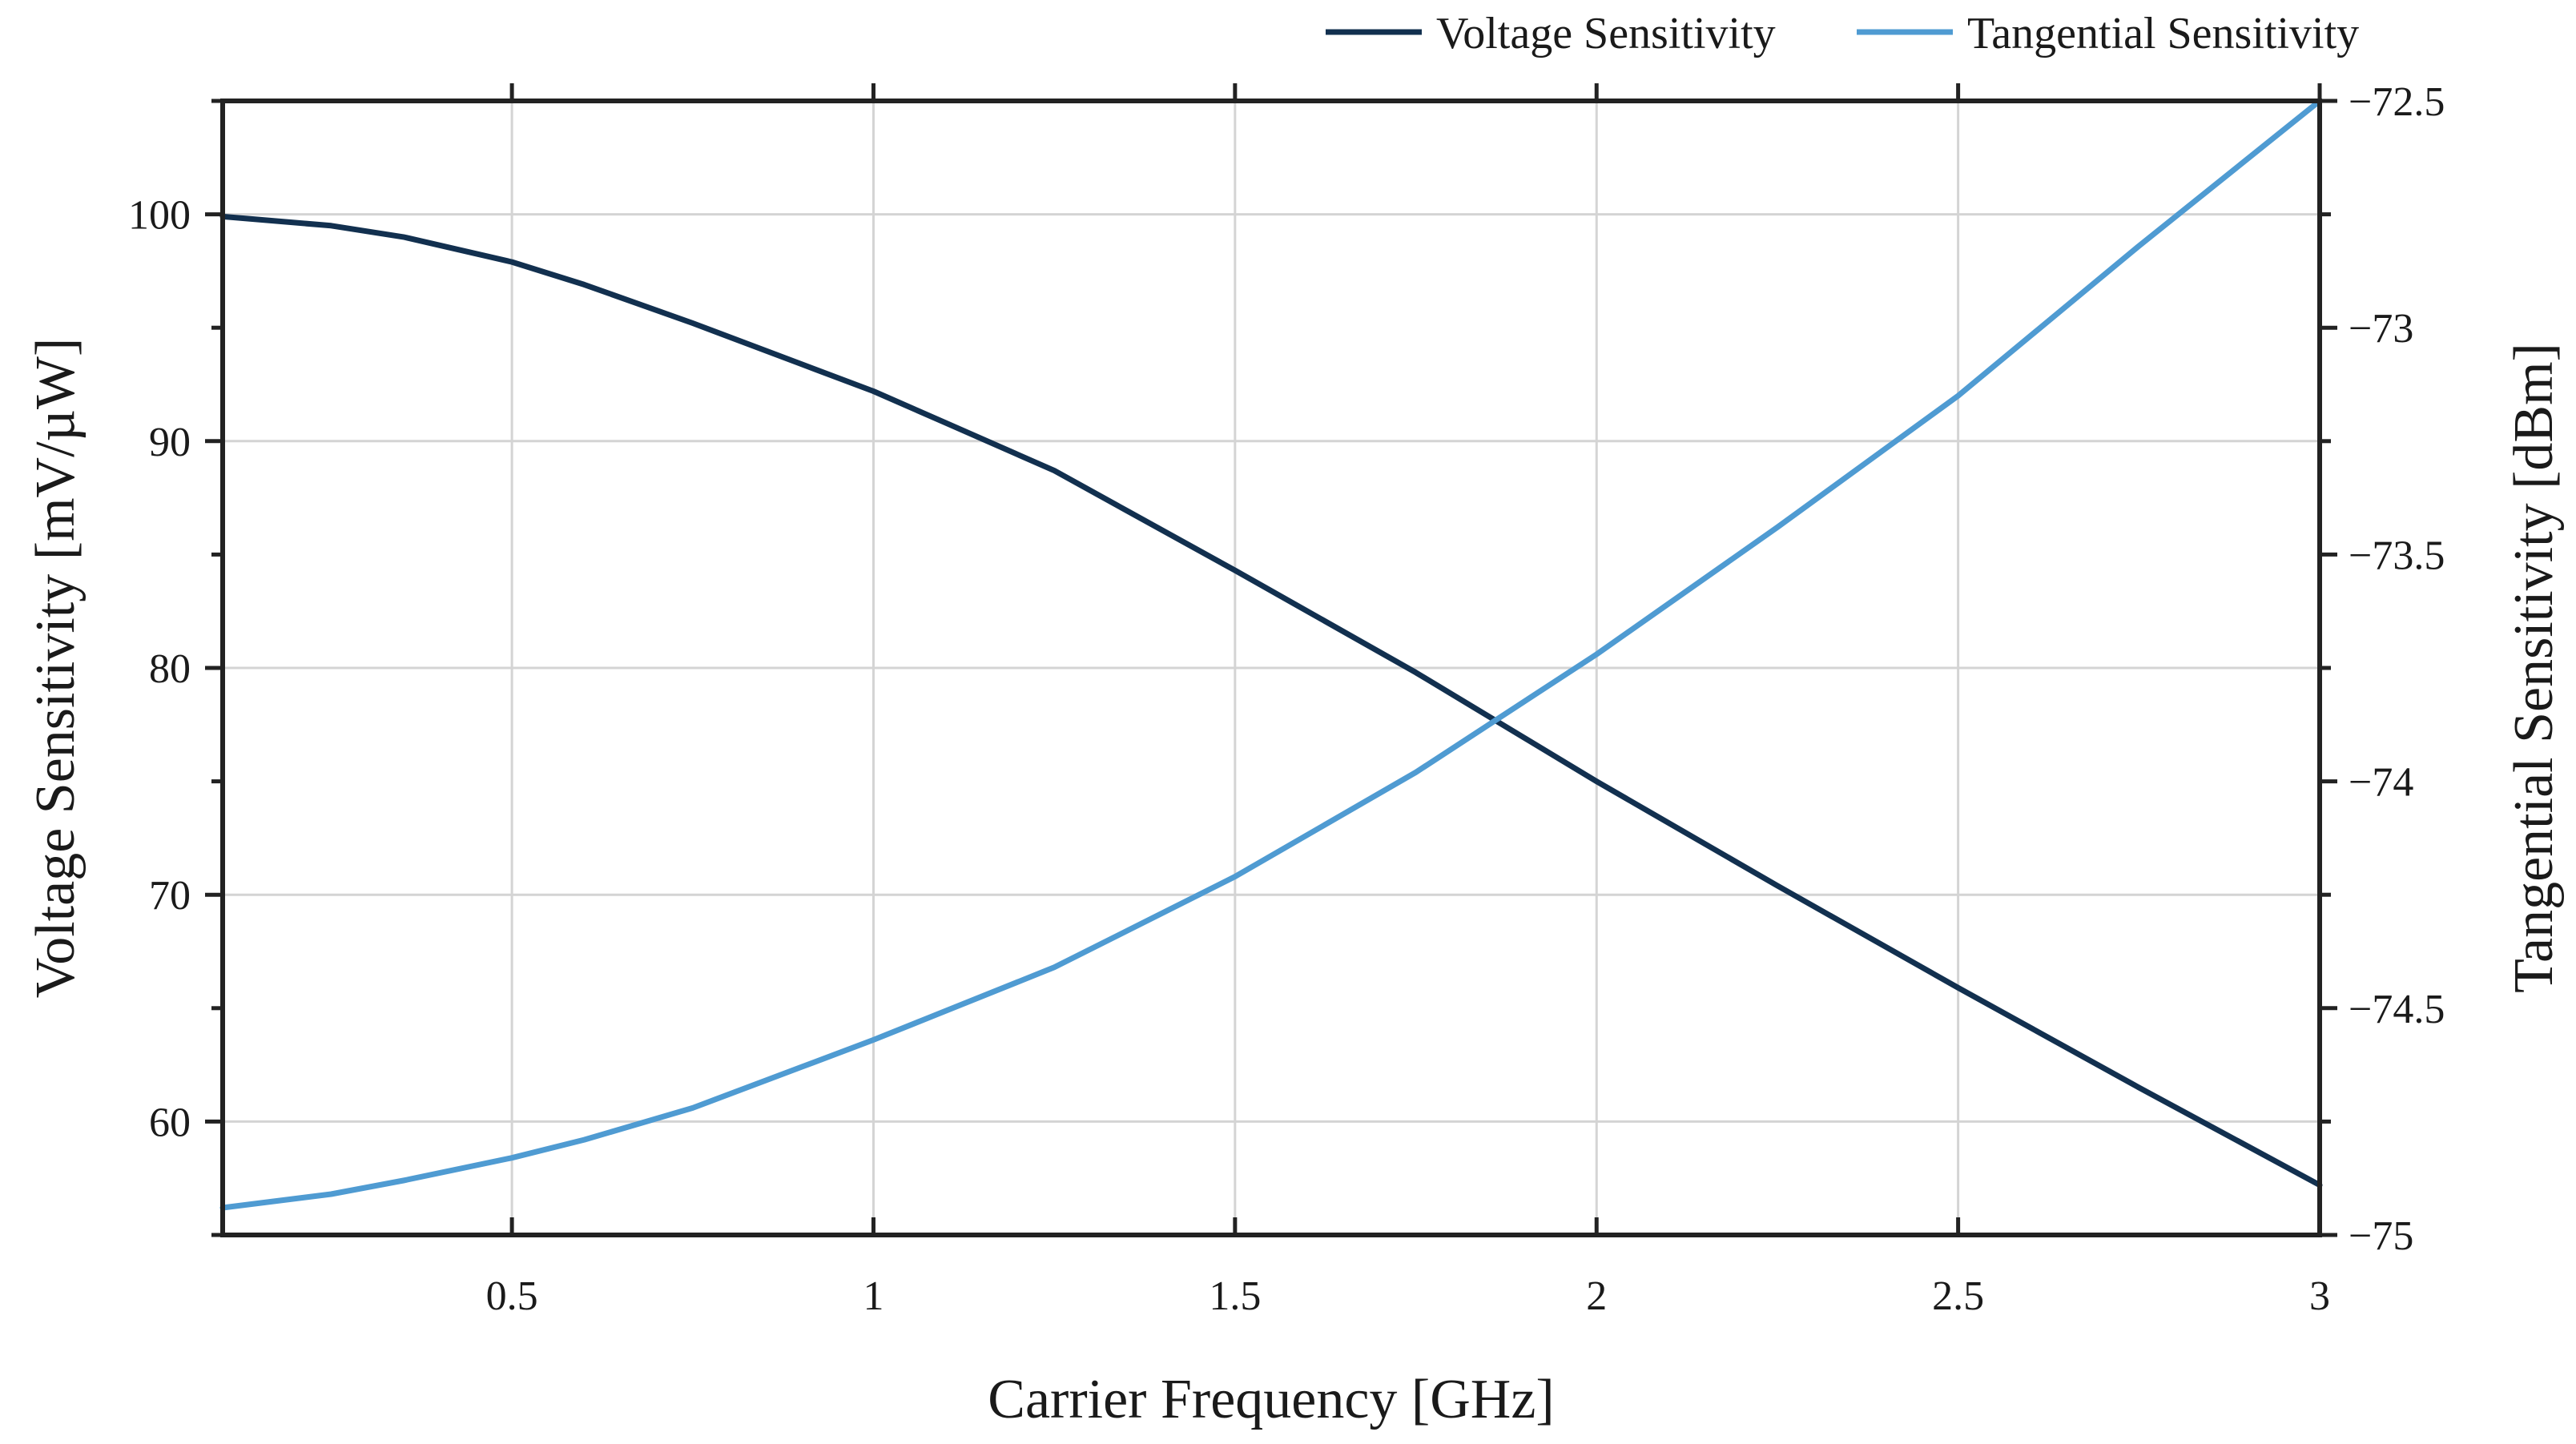 This screenshot has height=1444, width=2576. What do you see at coordinates (1958, 1296) in the screenshot?
I see `x-tick-label: 2.5` at bounding box center [1958, 1296].